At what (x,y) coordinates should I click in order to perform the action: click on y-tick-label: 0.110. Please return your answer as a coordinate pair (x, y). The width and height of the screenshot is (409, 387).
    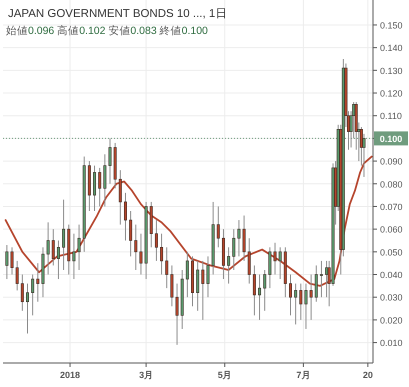
    Looking at the image, I should click on (391, 116).